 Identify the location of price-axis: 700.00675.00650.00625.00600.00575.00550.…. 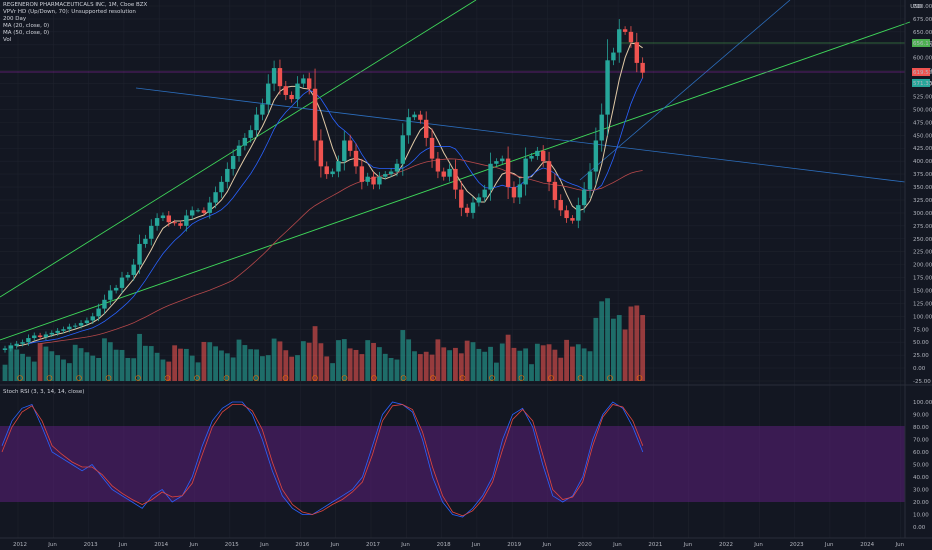
(922, 194).